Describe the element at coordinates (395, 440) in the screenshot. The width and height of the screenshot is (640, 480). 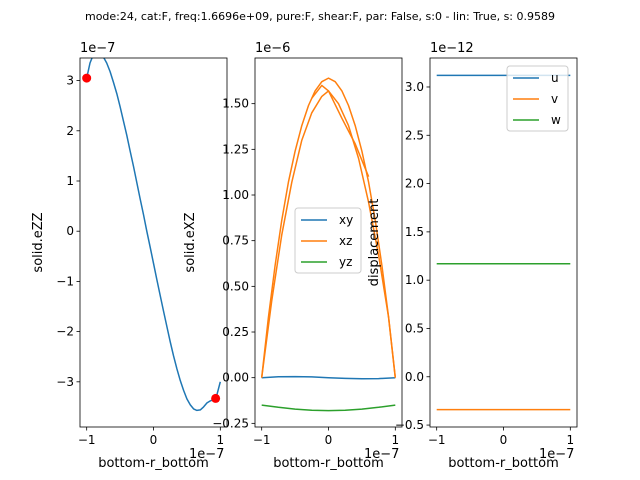
I see `exz-xtick-label: 1` at that location.